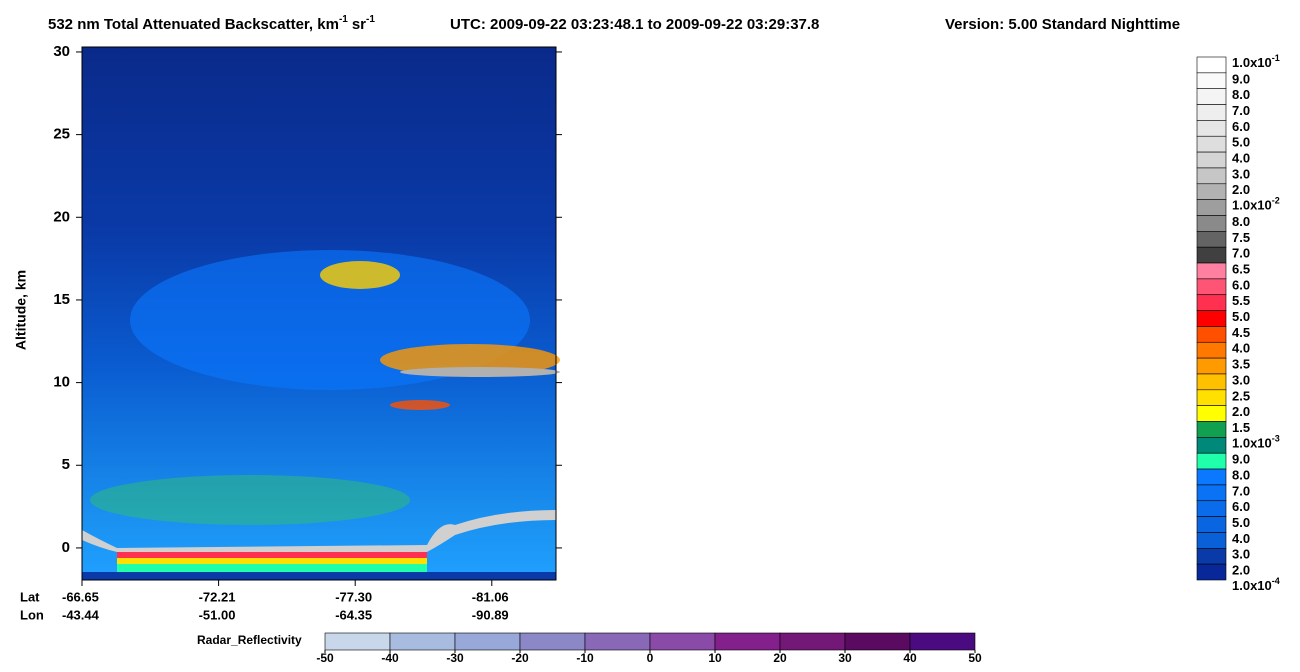  What do you see at coordinates (1241, 364) in the screenshot?
I see `colorbar-label: 3.5` at bounding box center [1241, 364].